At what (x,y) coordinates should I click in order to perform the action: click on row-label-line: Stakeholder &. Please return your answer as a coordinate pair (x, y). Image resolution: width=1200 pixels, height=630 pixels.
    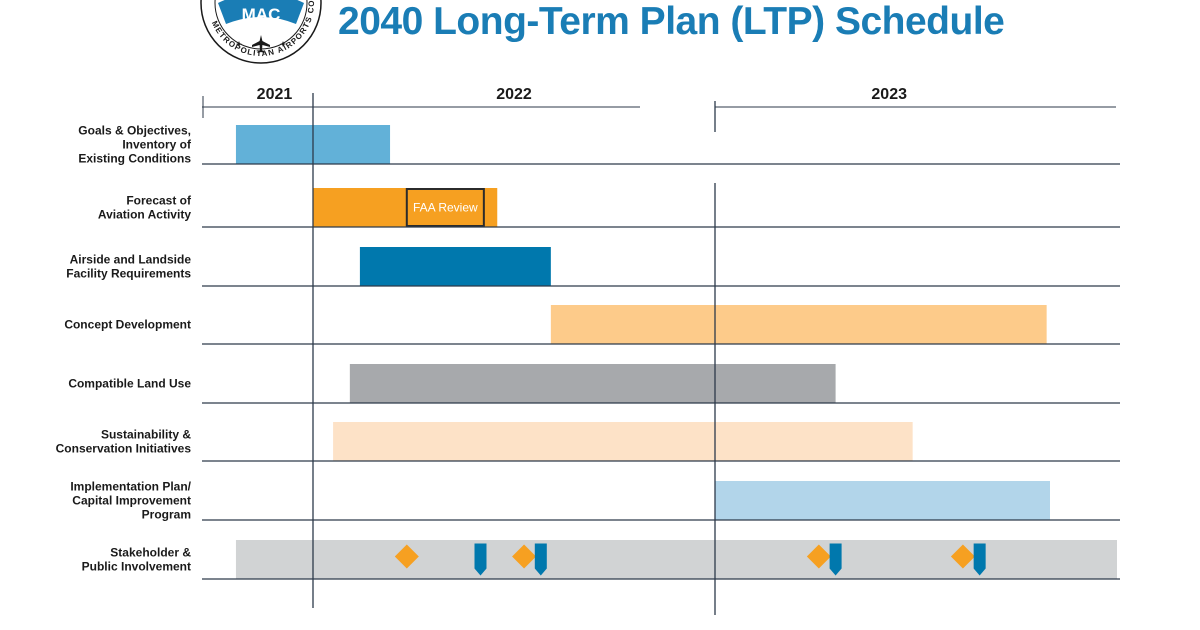
    Looking at the image, I should click on (150, 553).